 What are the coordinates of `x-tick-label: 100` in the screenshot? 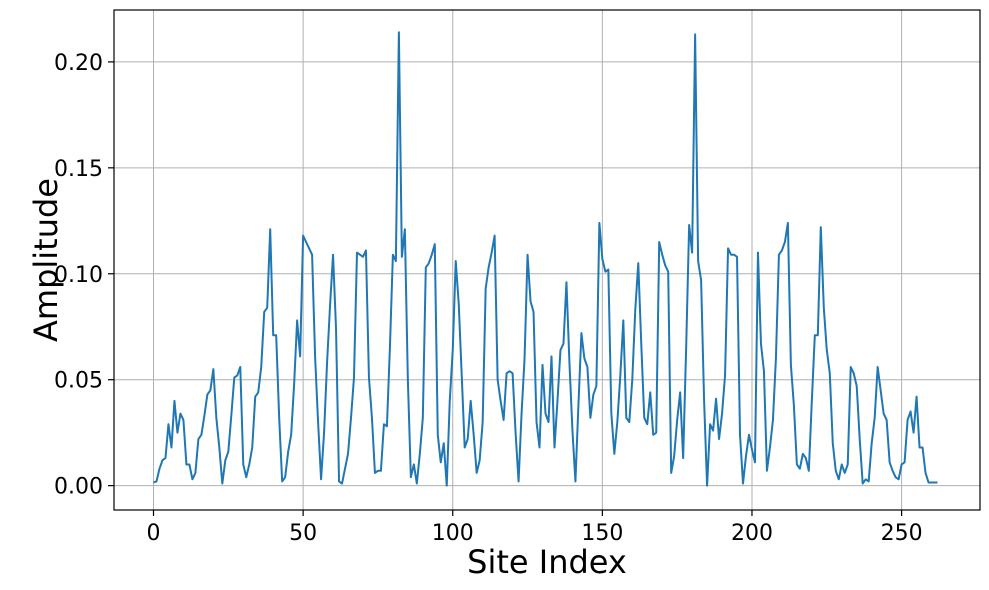 It's located at (453, 533).